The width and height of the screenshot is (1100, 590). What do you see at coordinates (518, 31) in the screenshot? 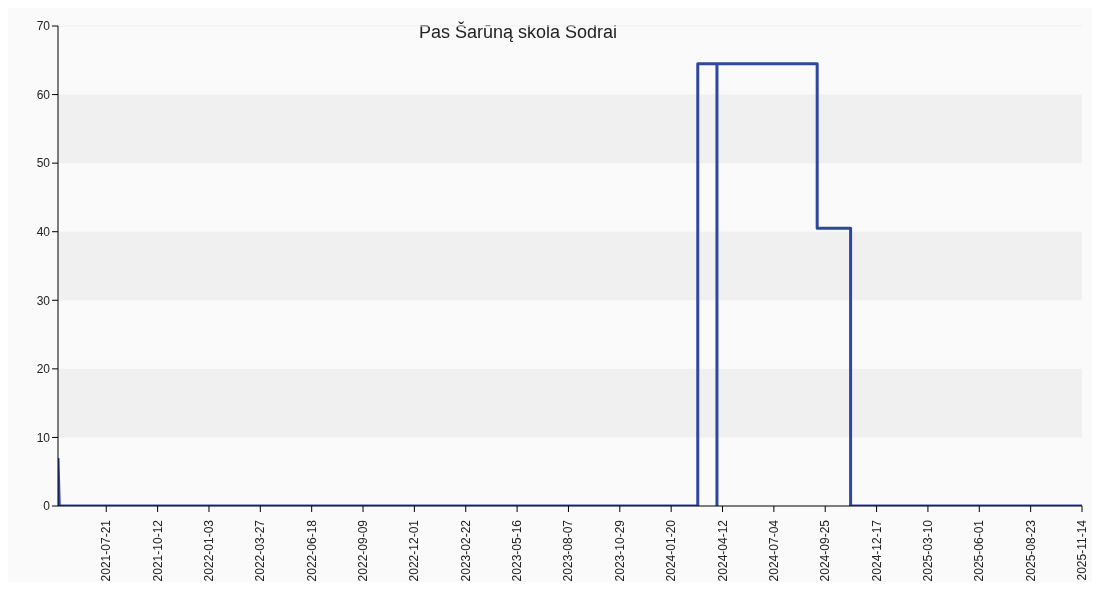
I see `chart-title: Pas Šarūną skola Sodrai` at bounding box center [518, 31].